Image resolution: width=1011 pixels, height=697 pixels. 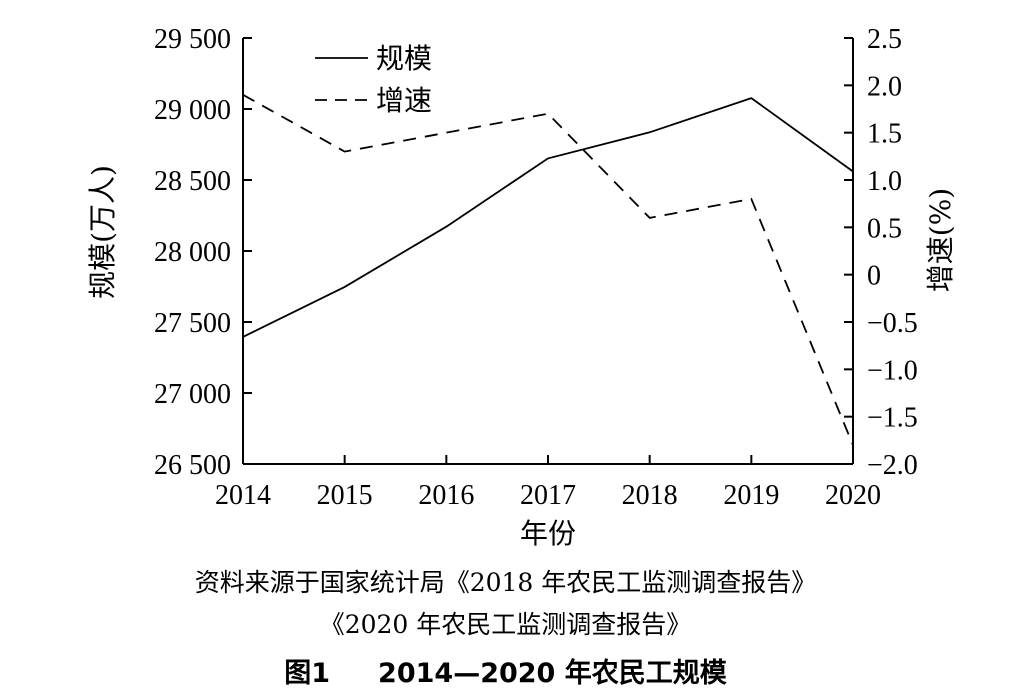 What do you see at coordinates (192, 110) in the screenshot?
I see `left-tick-label: 29 000` at bounding box center [192, 110].